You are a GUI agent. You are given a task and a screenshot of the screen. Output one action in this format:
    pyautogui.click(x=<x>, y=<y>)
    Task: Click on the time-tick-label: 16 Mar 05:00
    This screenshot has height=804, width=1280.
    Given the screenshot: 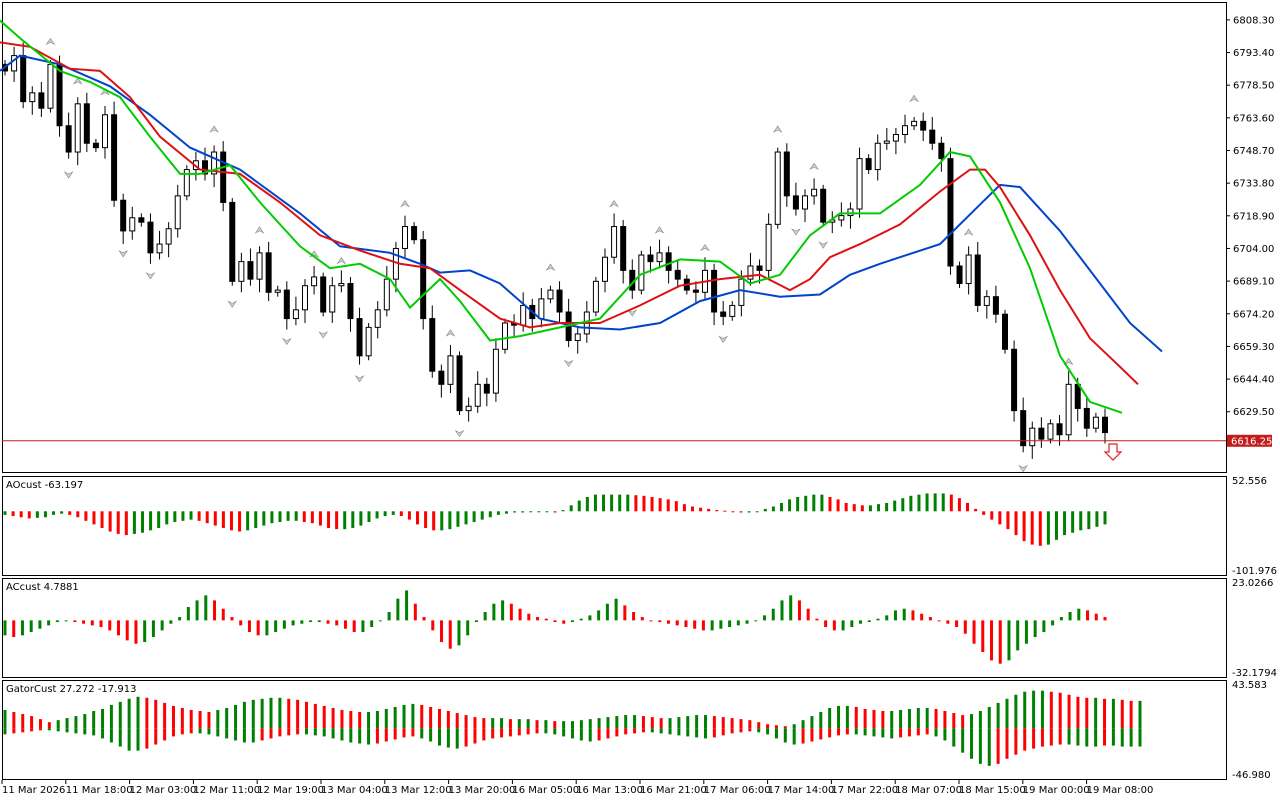 What is the action you would take?
    pyautogui.click(x=545, y=790)
    